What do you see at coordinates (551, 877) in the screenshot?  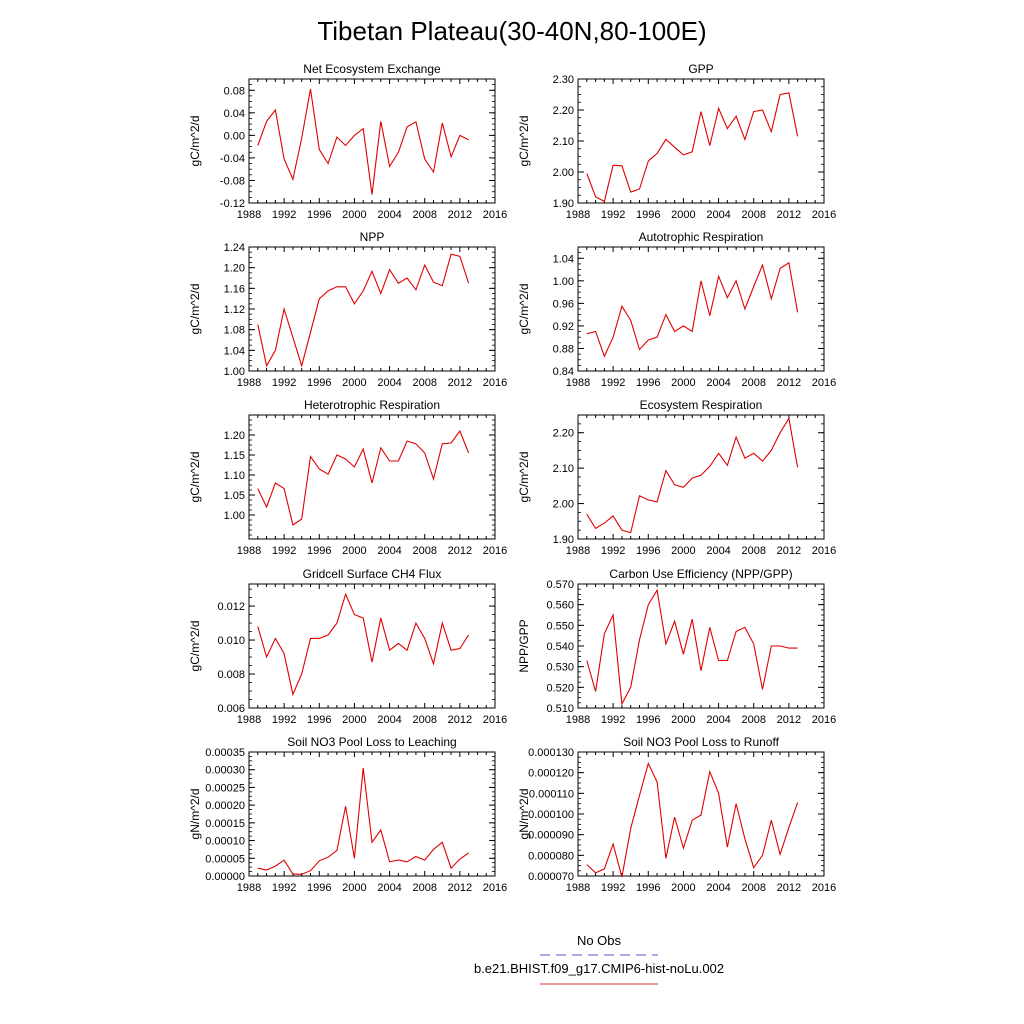 I see `y-tick-label: 0.000070` at bounding box center [551, 877].